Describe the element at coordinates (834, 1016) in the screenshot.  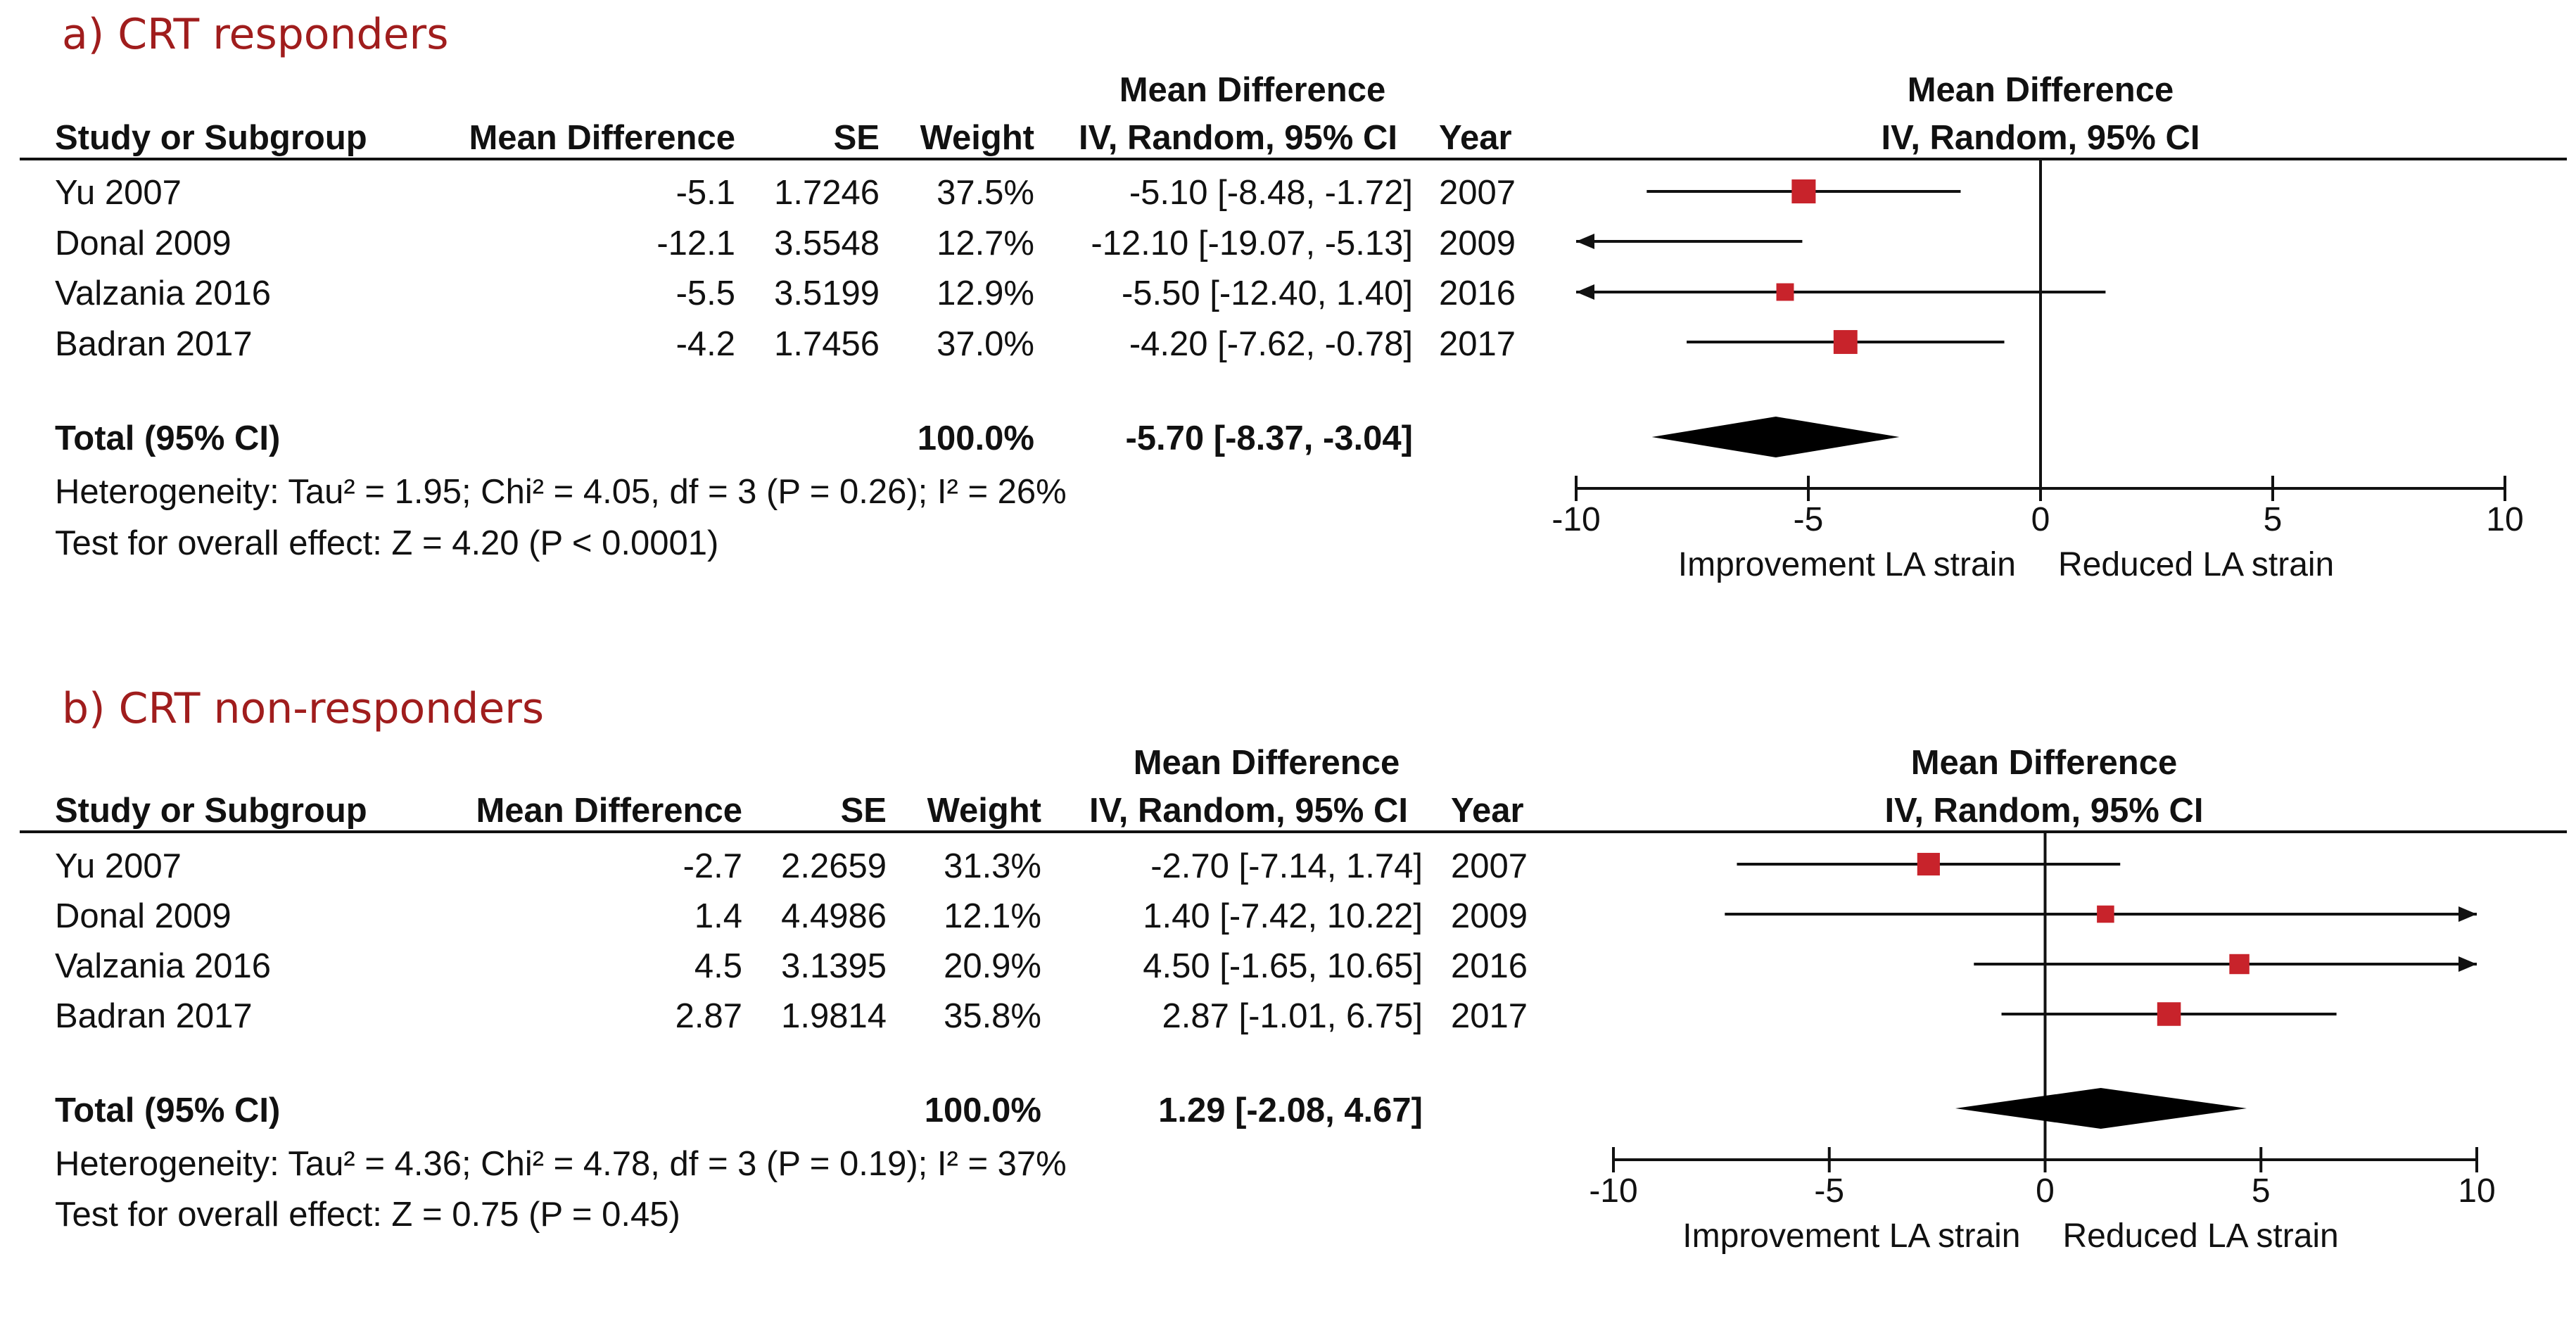
I see `study-se: 1.9814` at that location.